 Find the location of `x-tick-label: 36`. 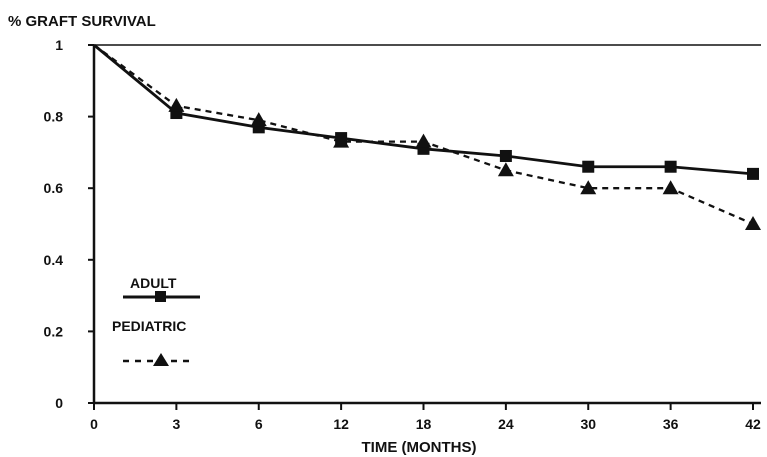

x-tick-label: 36 is located at coordinates (671, 424).